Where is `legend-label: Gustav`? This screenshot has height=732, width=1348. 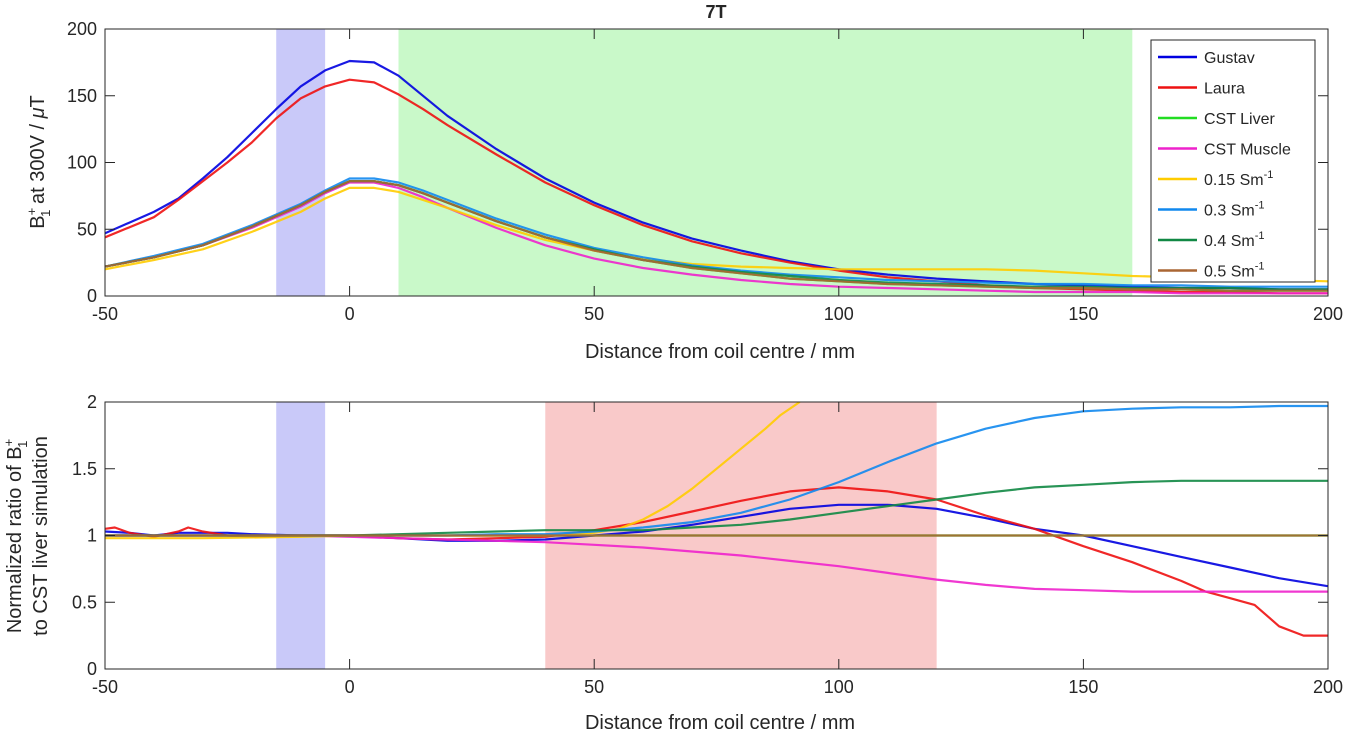
legend-label: Gustav is located at coordinates (1229, 58).